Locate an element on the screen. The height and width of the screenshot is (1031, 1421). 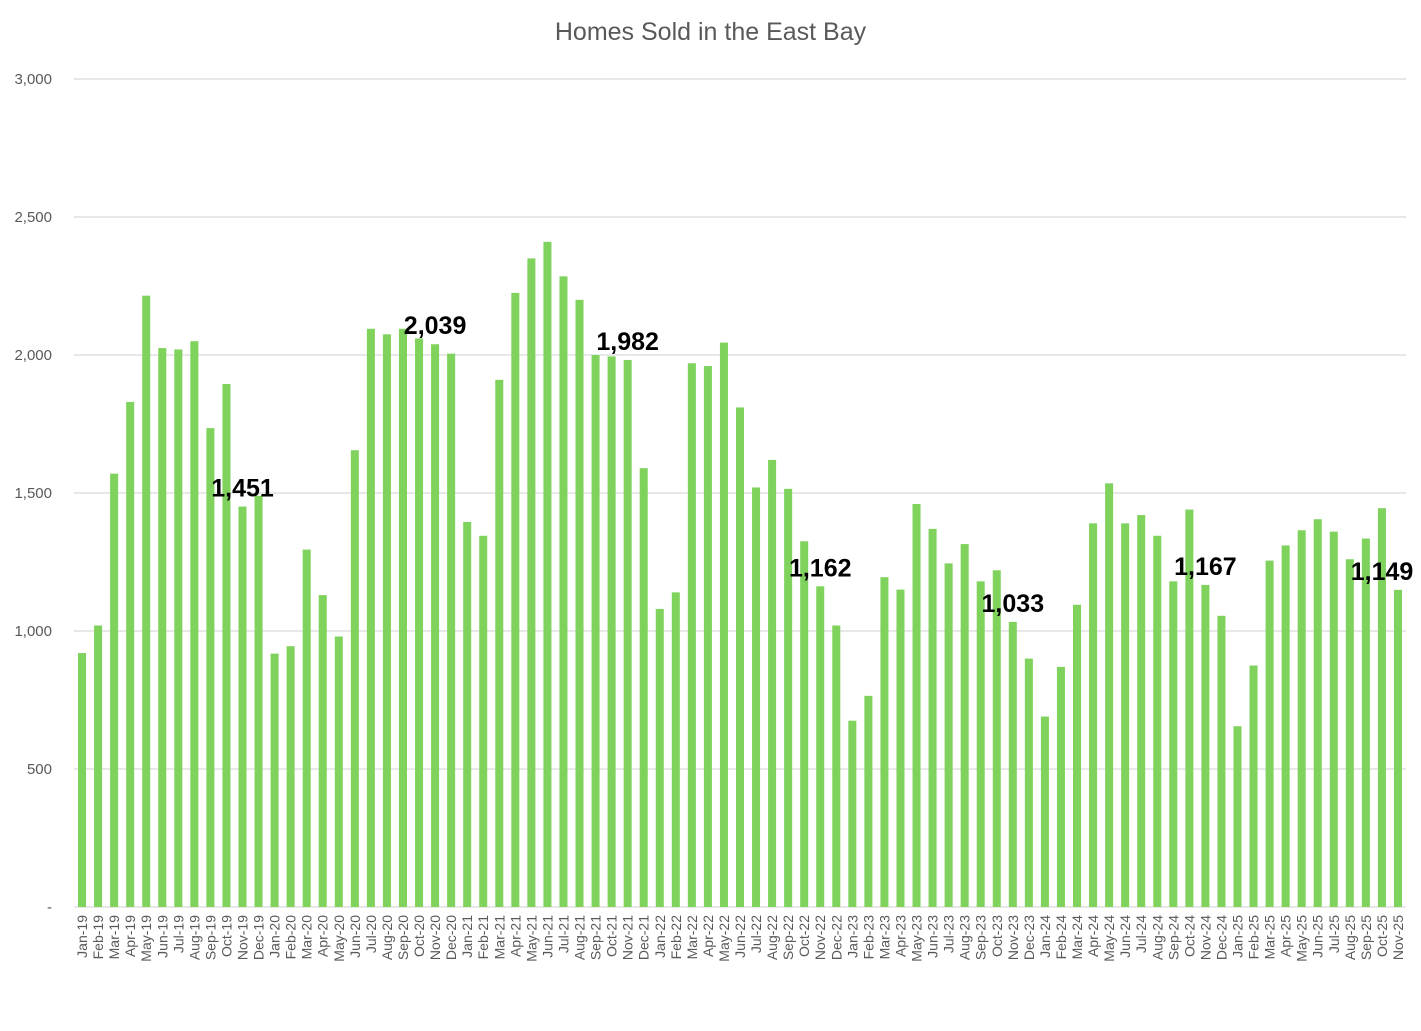
x-tick-label: Sep-21 is located at coordinates (596, 937).